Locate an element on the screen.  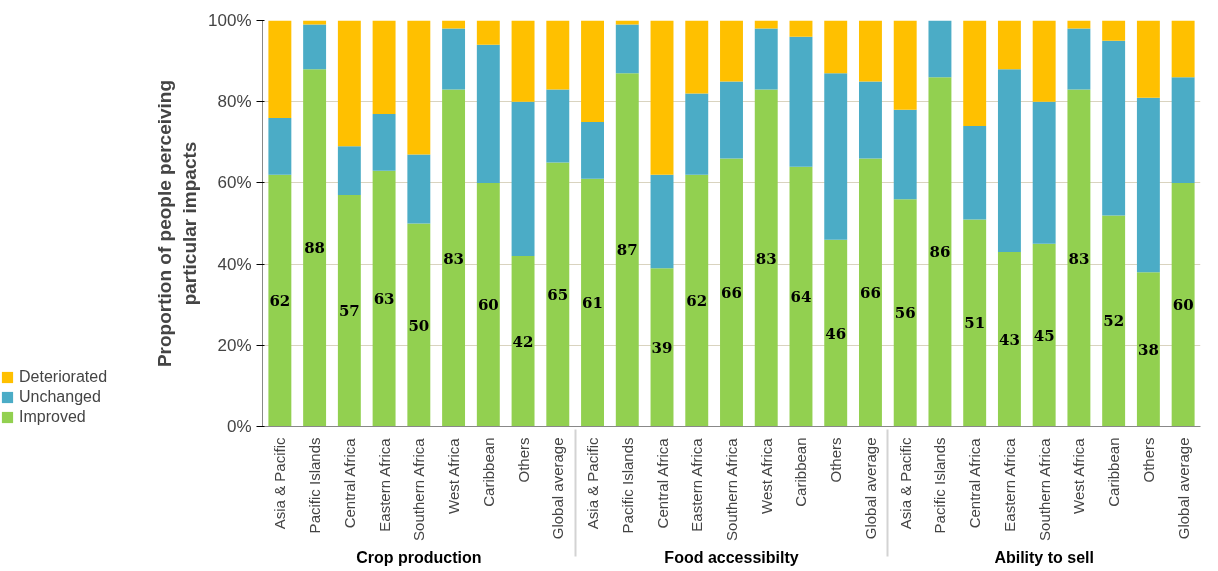
y-tick-label: 0% is located at coordinates (239, 426).